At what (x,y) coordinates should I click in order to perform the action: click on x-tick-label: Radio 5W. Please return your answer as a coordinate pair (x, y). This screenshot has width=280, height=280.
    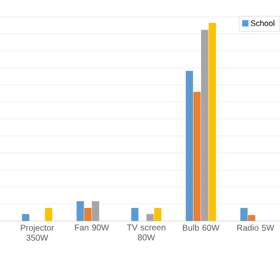
    Looking at the image, I should click on (255, 227).